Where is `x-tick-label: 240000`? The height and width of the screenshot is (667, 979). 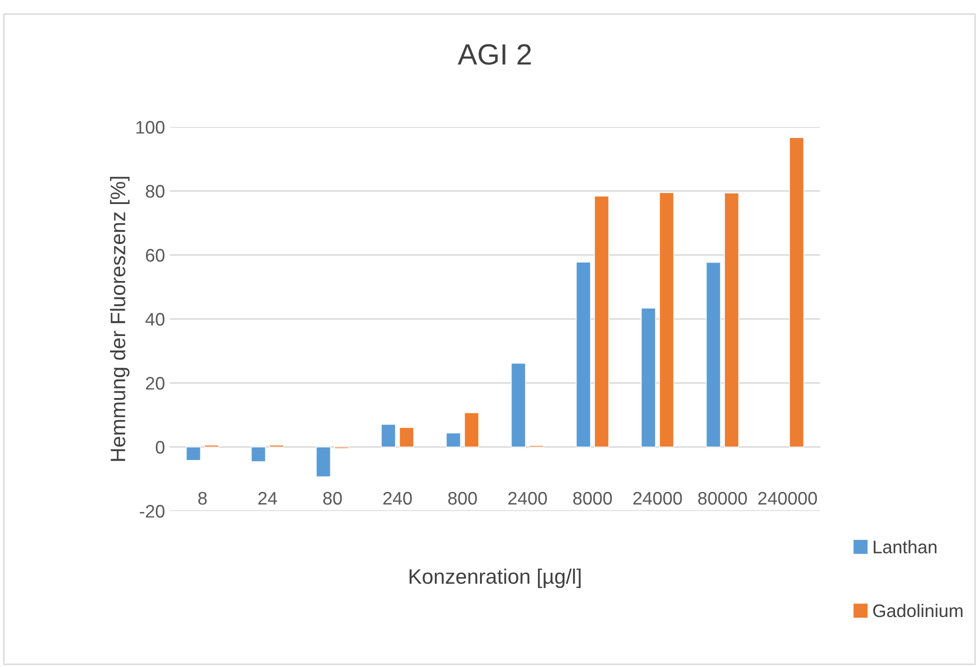
x-tick-label: 240000 is located at coordinates (787, 498).